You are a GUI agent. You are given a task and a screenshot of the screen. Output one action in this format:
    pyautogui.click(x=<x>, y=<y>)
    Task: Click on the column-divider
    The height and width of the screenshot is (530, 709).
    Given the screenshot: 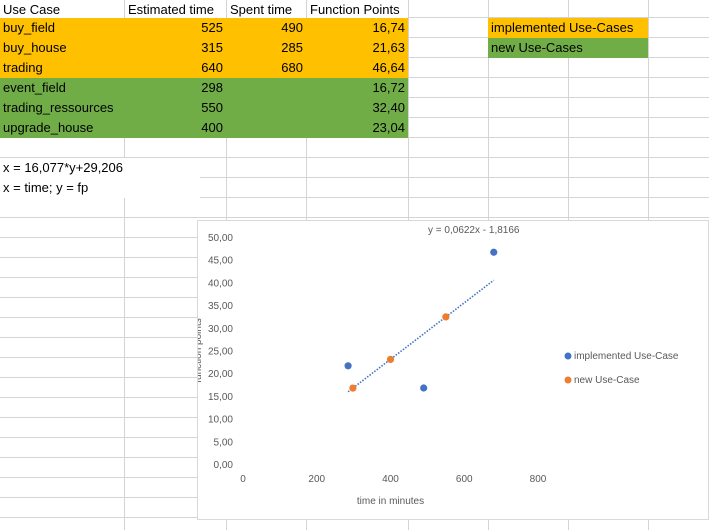 What is the action you would take?
    pyautogui.click(x=124, y=265)
    